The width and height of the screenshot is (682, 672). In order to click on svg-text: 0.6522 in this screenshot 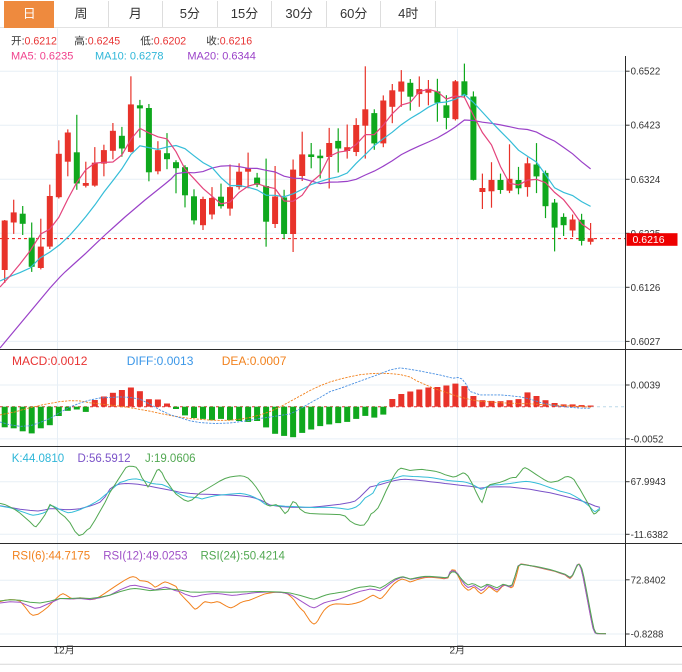, I will do `click(646, 72)`.